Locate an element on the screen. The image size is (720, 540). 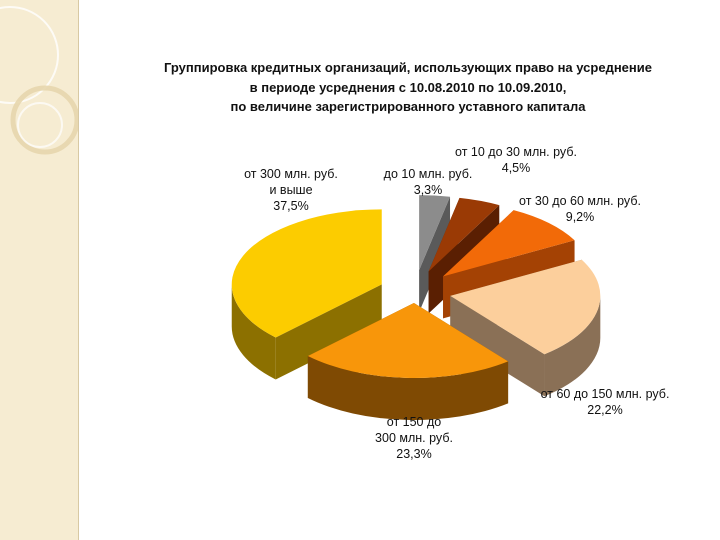
decorative-circles is located at coordinates (39, 80).